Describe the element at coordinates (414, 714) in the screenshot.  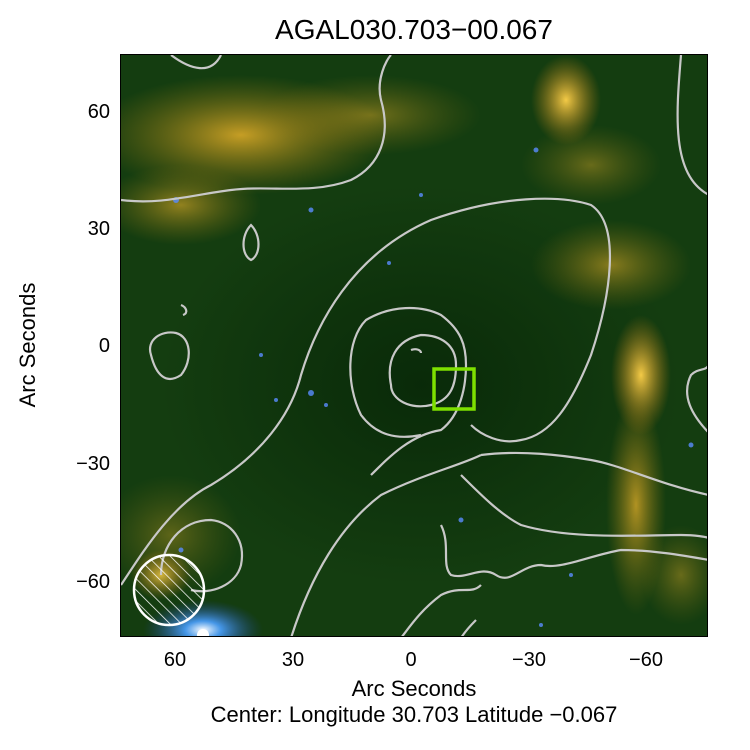
I see `center-coordinates-note: Center: Longitude 30.703 Latitude −0.067` at that location.